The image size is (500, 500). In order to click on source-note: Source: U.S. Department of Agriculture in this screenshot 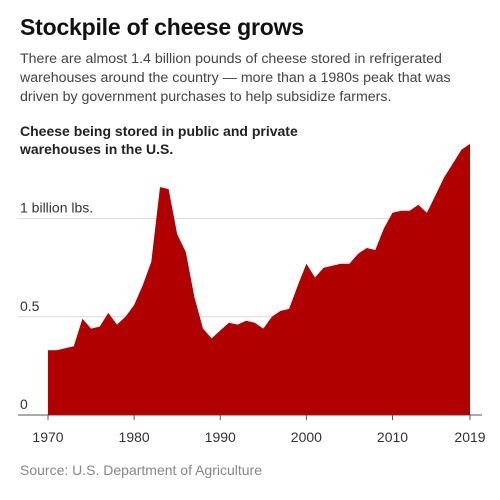, I will do `click(141, 470)`.